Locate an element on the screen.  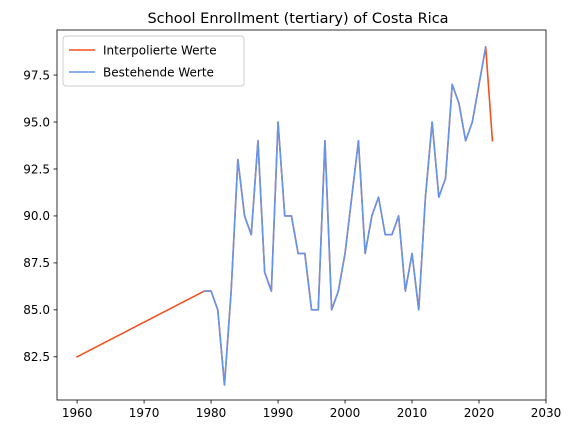
x-tick-label: 1990 is located at coordinates (278, 413).